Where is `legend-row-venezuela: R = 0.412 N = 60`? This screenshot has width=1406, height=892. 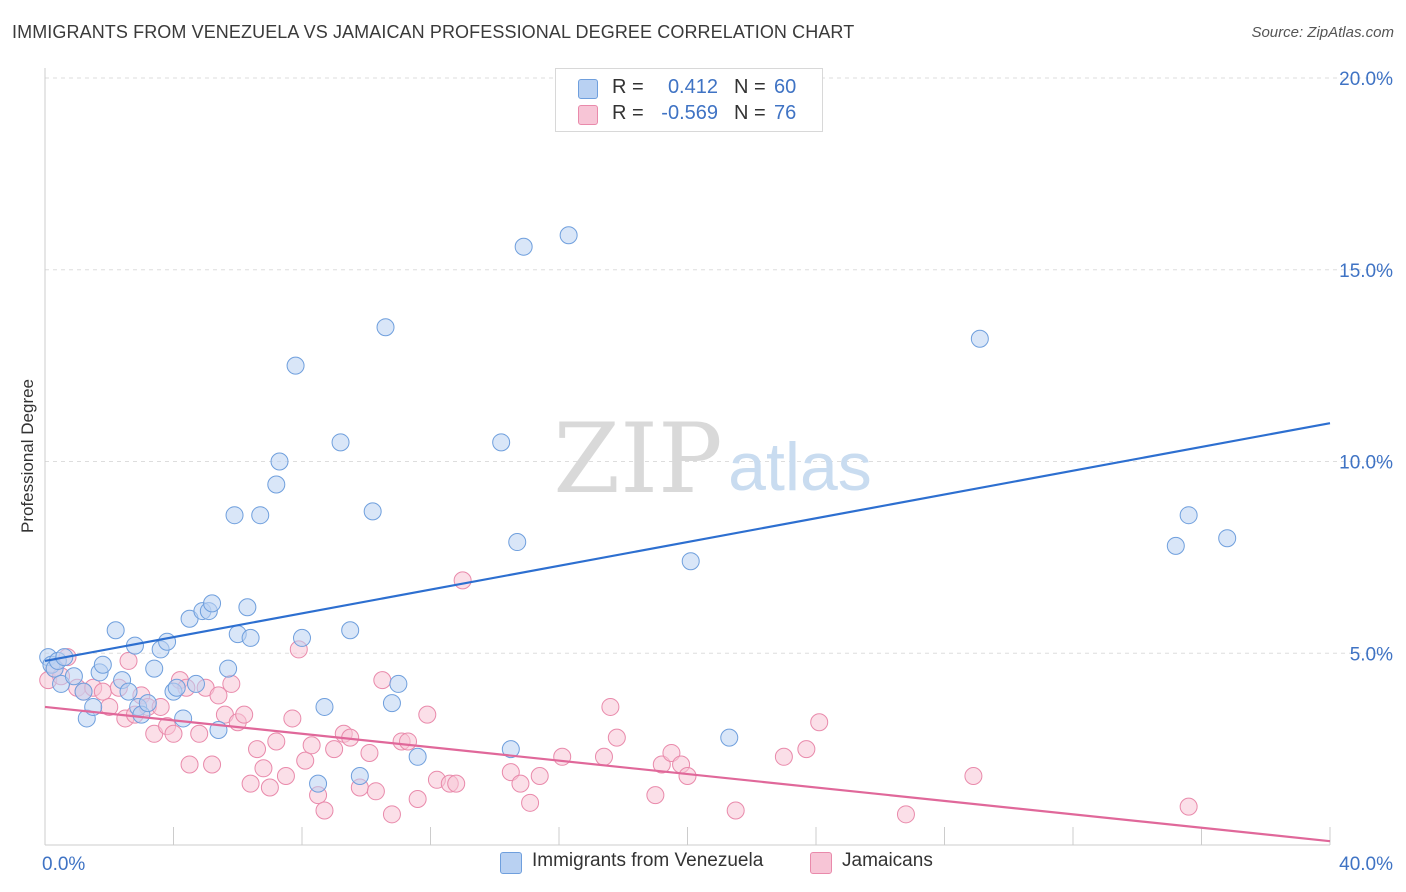
legend-row-venezuela: R = 0.412 N = 60 is located at coordinates (689, 89).